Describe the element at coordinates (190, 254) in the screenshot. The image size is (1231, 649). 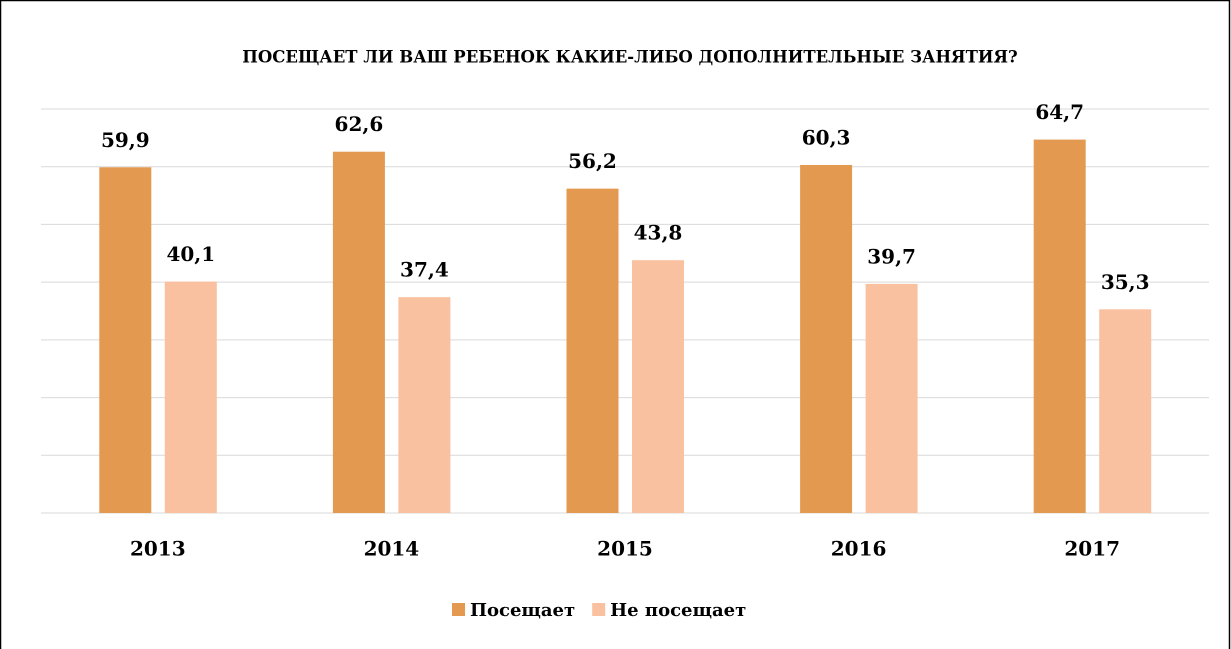
I see `data-label: 40,1` at that location.